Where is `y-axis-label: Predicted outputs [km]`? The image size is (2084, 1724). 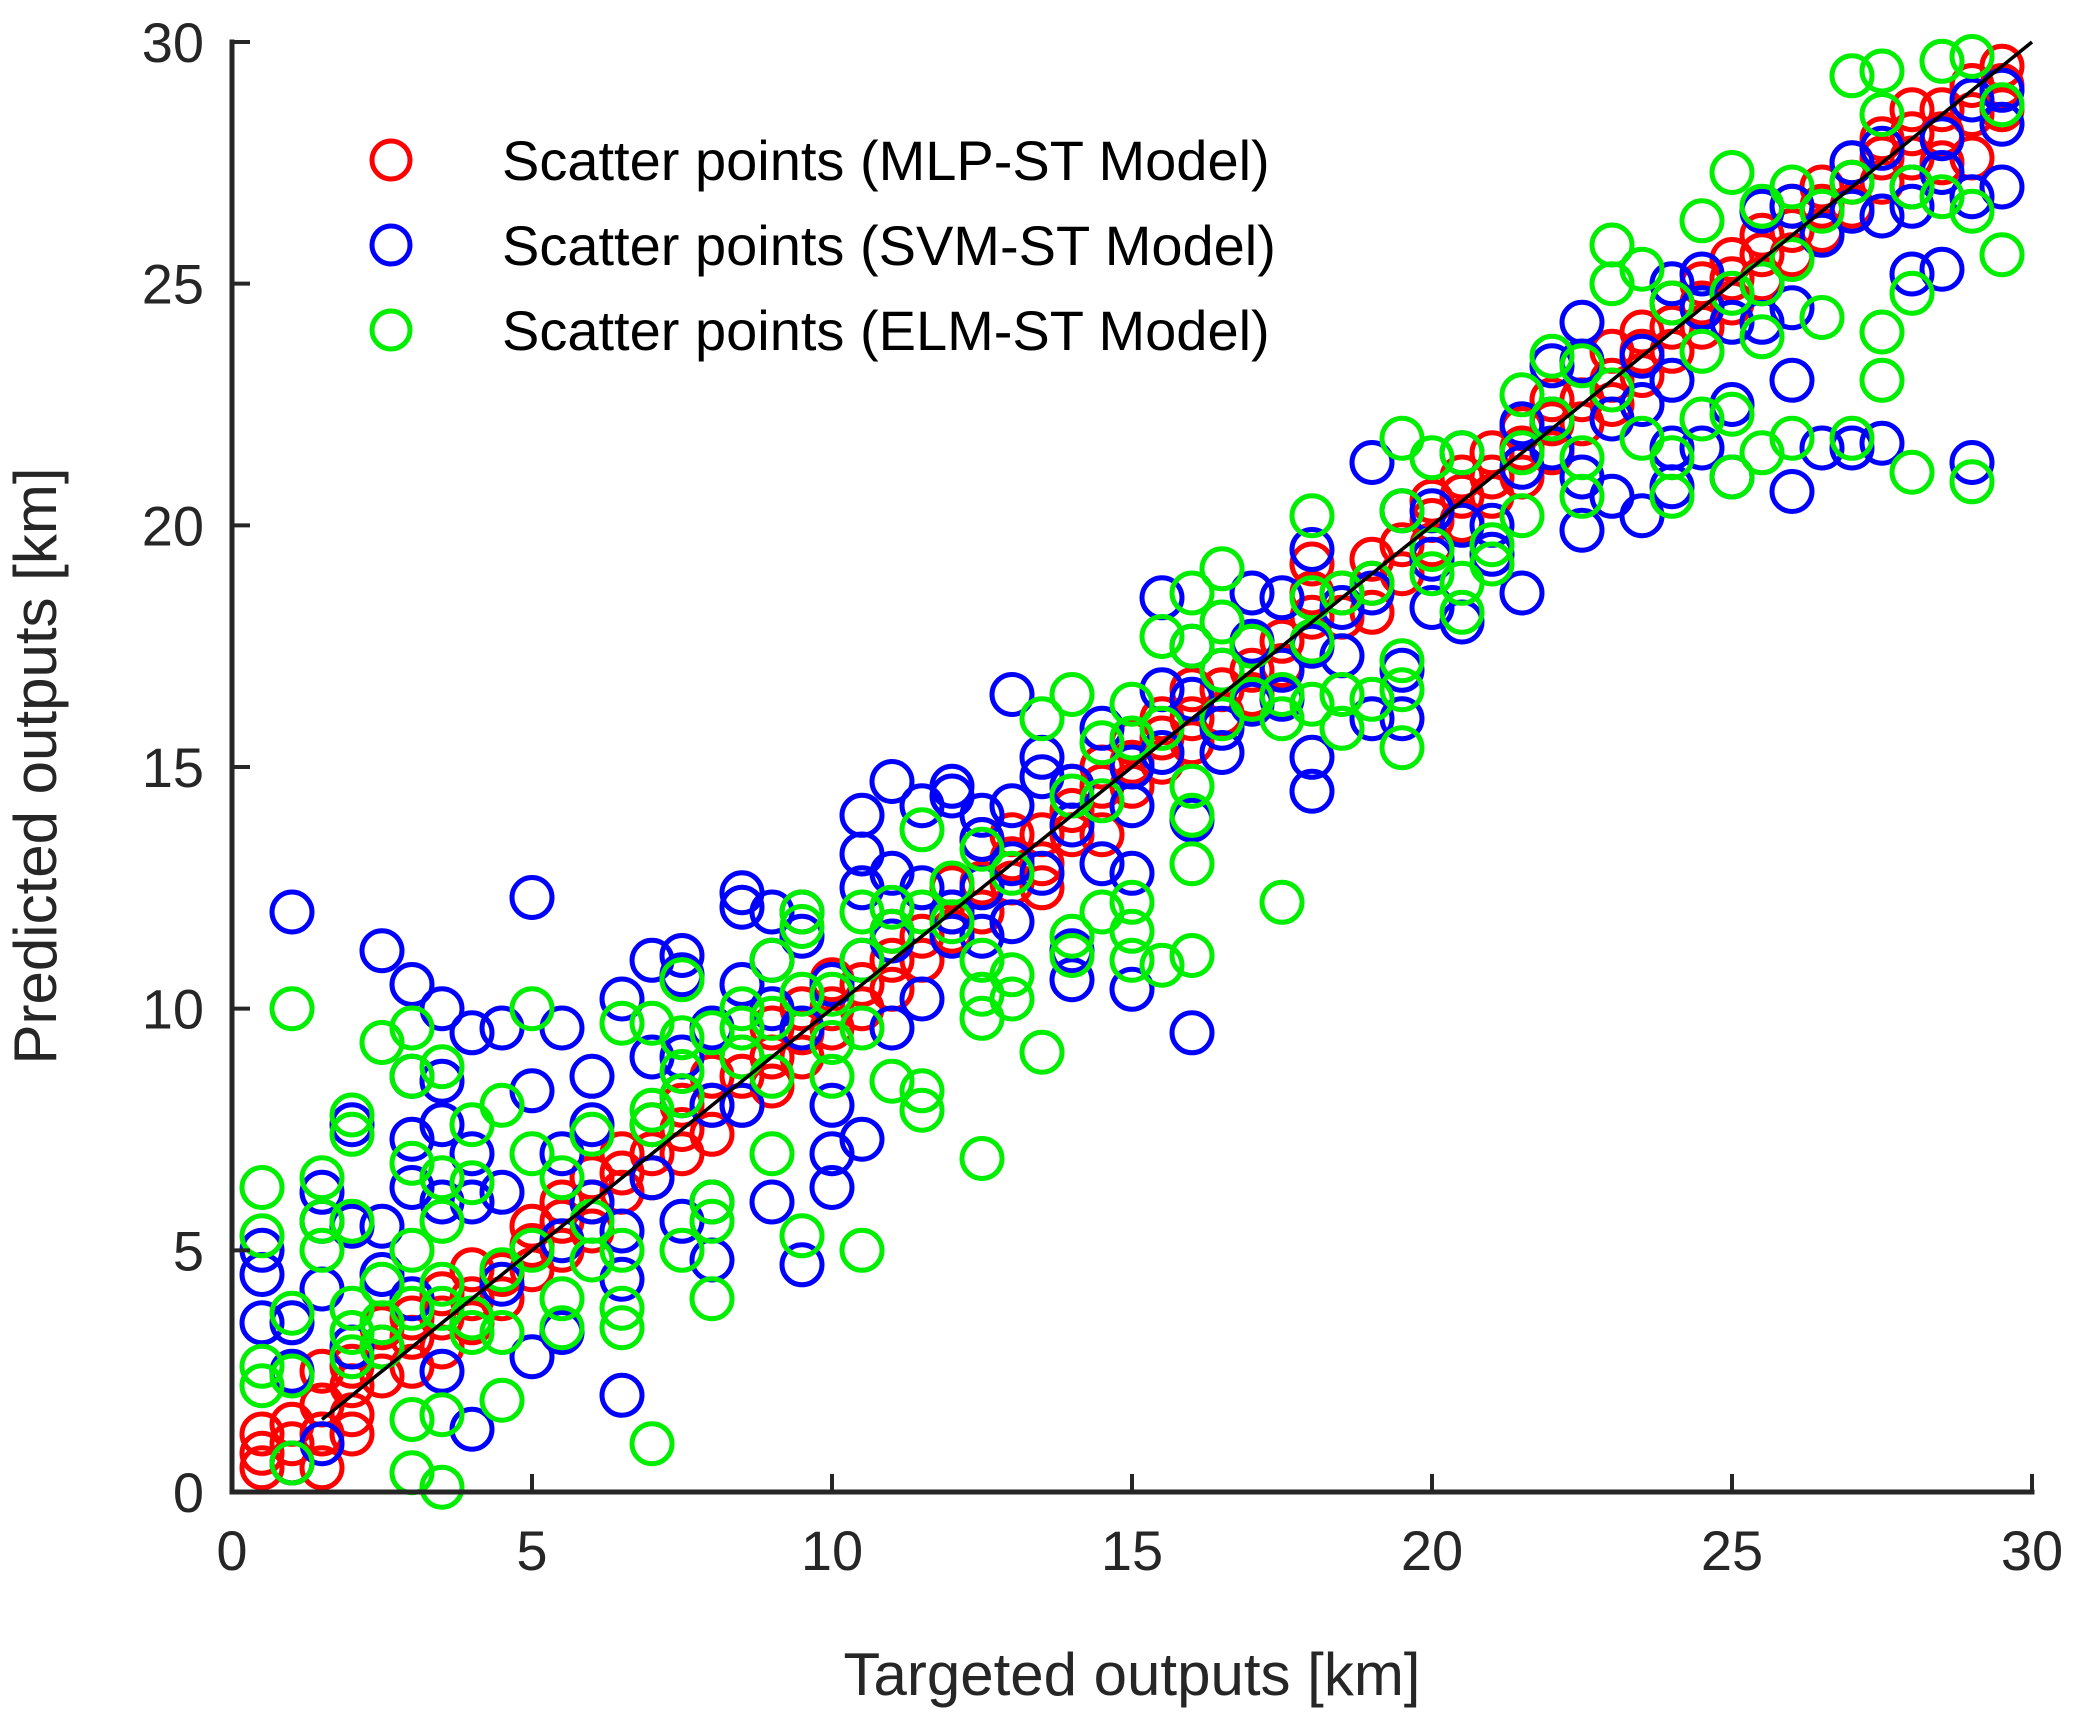
y-axis-label: Predicted outputs [km] is located at coordinates (35, 766).